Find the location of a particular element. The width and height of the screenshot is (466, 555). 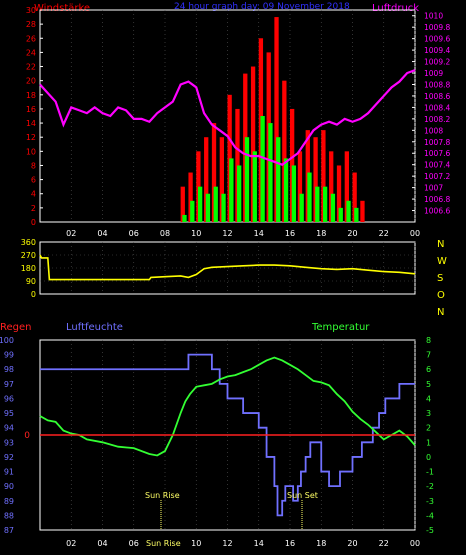

direction-tick-label: 360 is located at coordinates (28, 242).